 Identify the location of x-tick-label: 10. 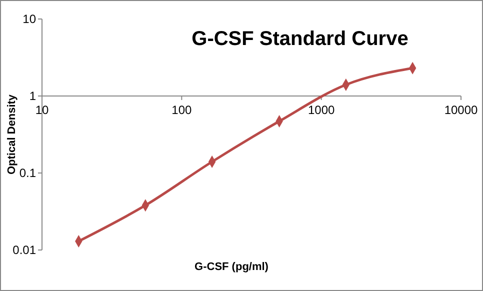
(42, 110).